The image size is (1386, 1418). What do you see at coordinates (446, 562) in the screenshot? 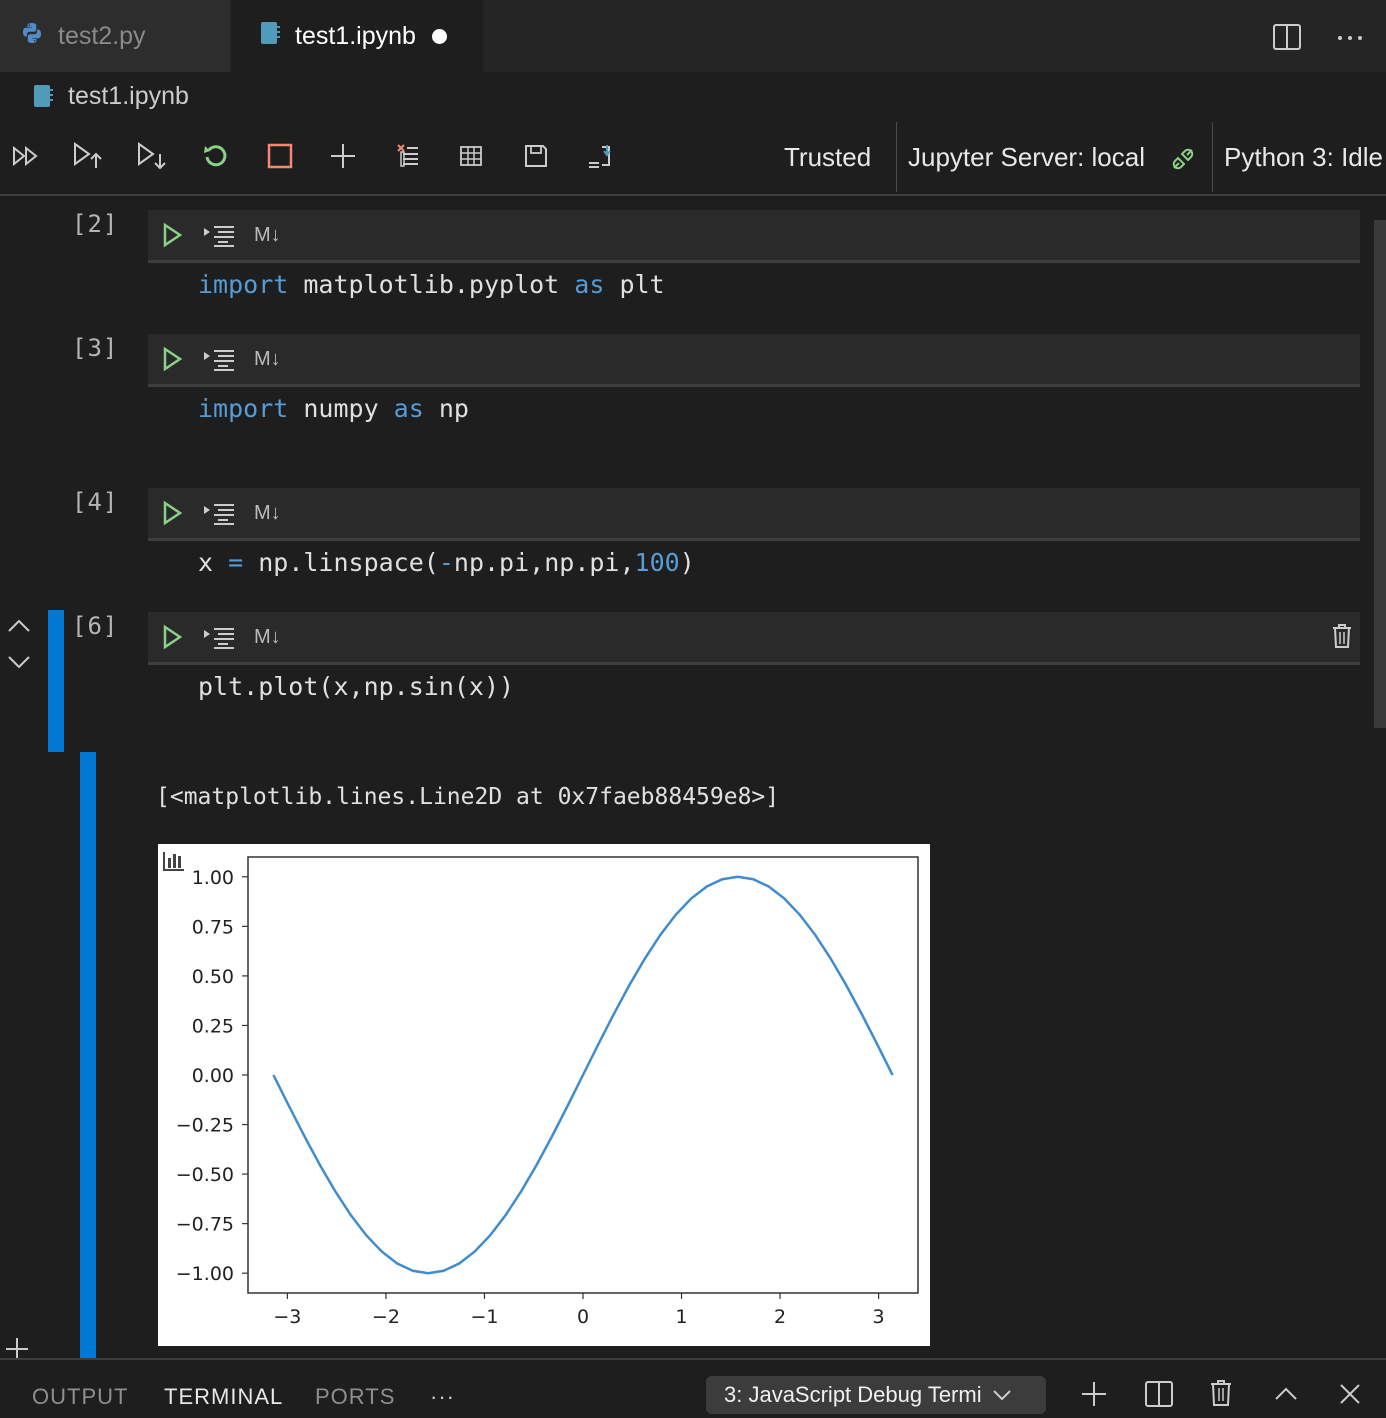
I see `code-line: x = np.linspace(-np.pi,np.pi,100)` at bounding box center [446, 562].